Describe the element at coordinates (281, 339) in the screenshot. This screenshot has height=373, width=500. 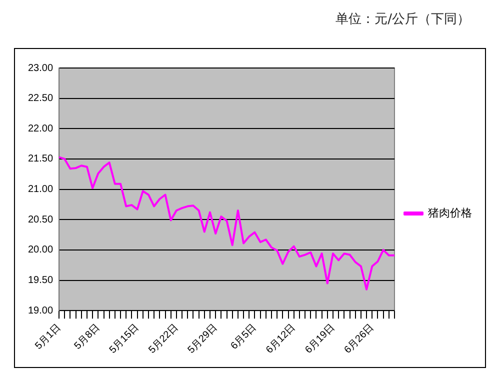
I see `x-tick-label: 6月12日` at that location.